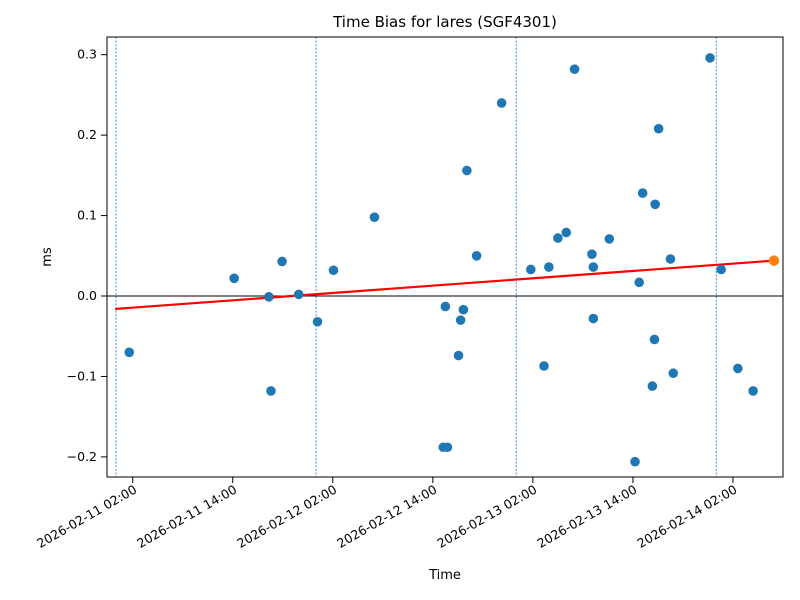 The image size is (800, 600). Describe the element at coordinates (774, 260) in the screenshot. I see `trend-endpoint` at that location.